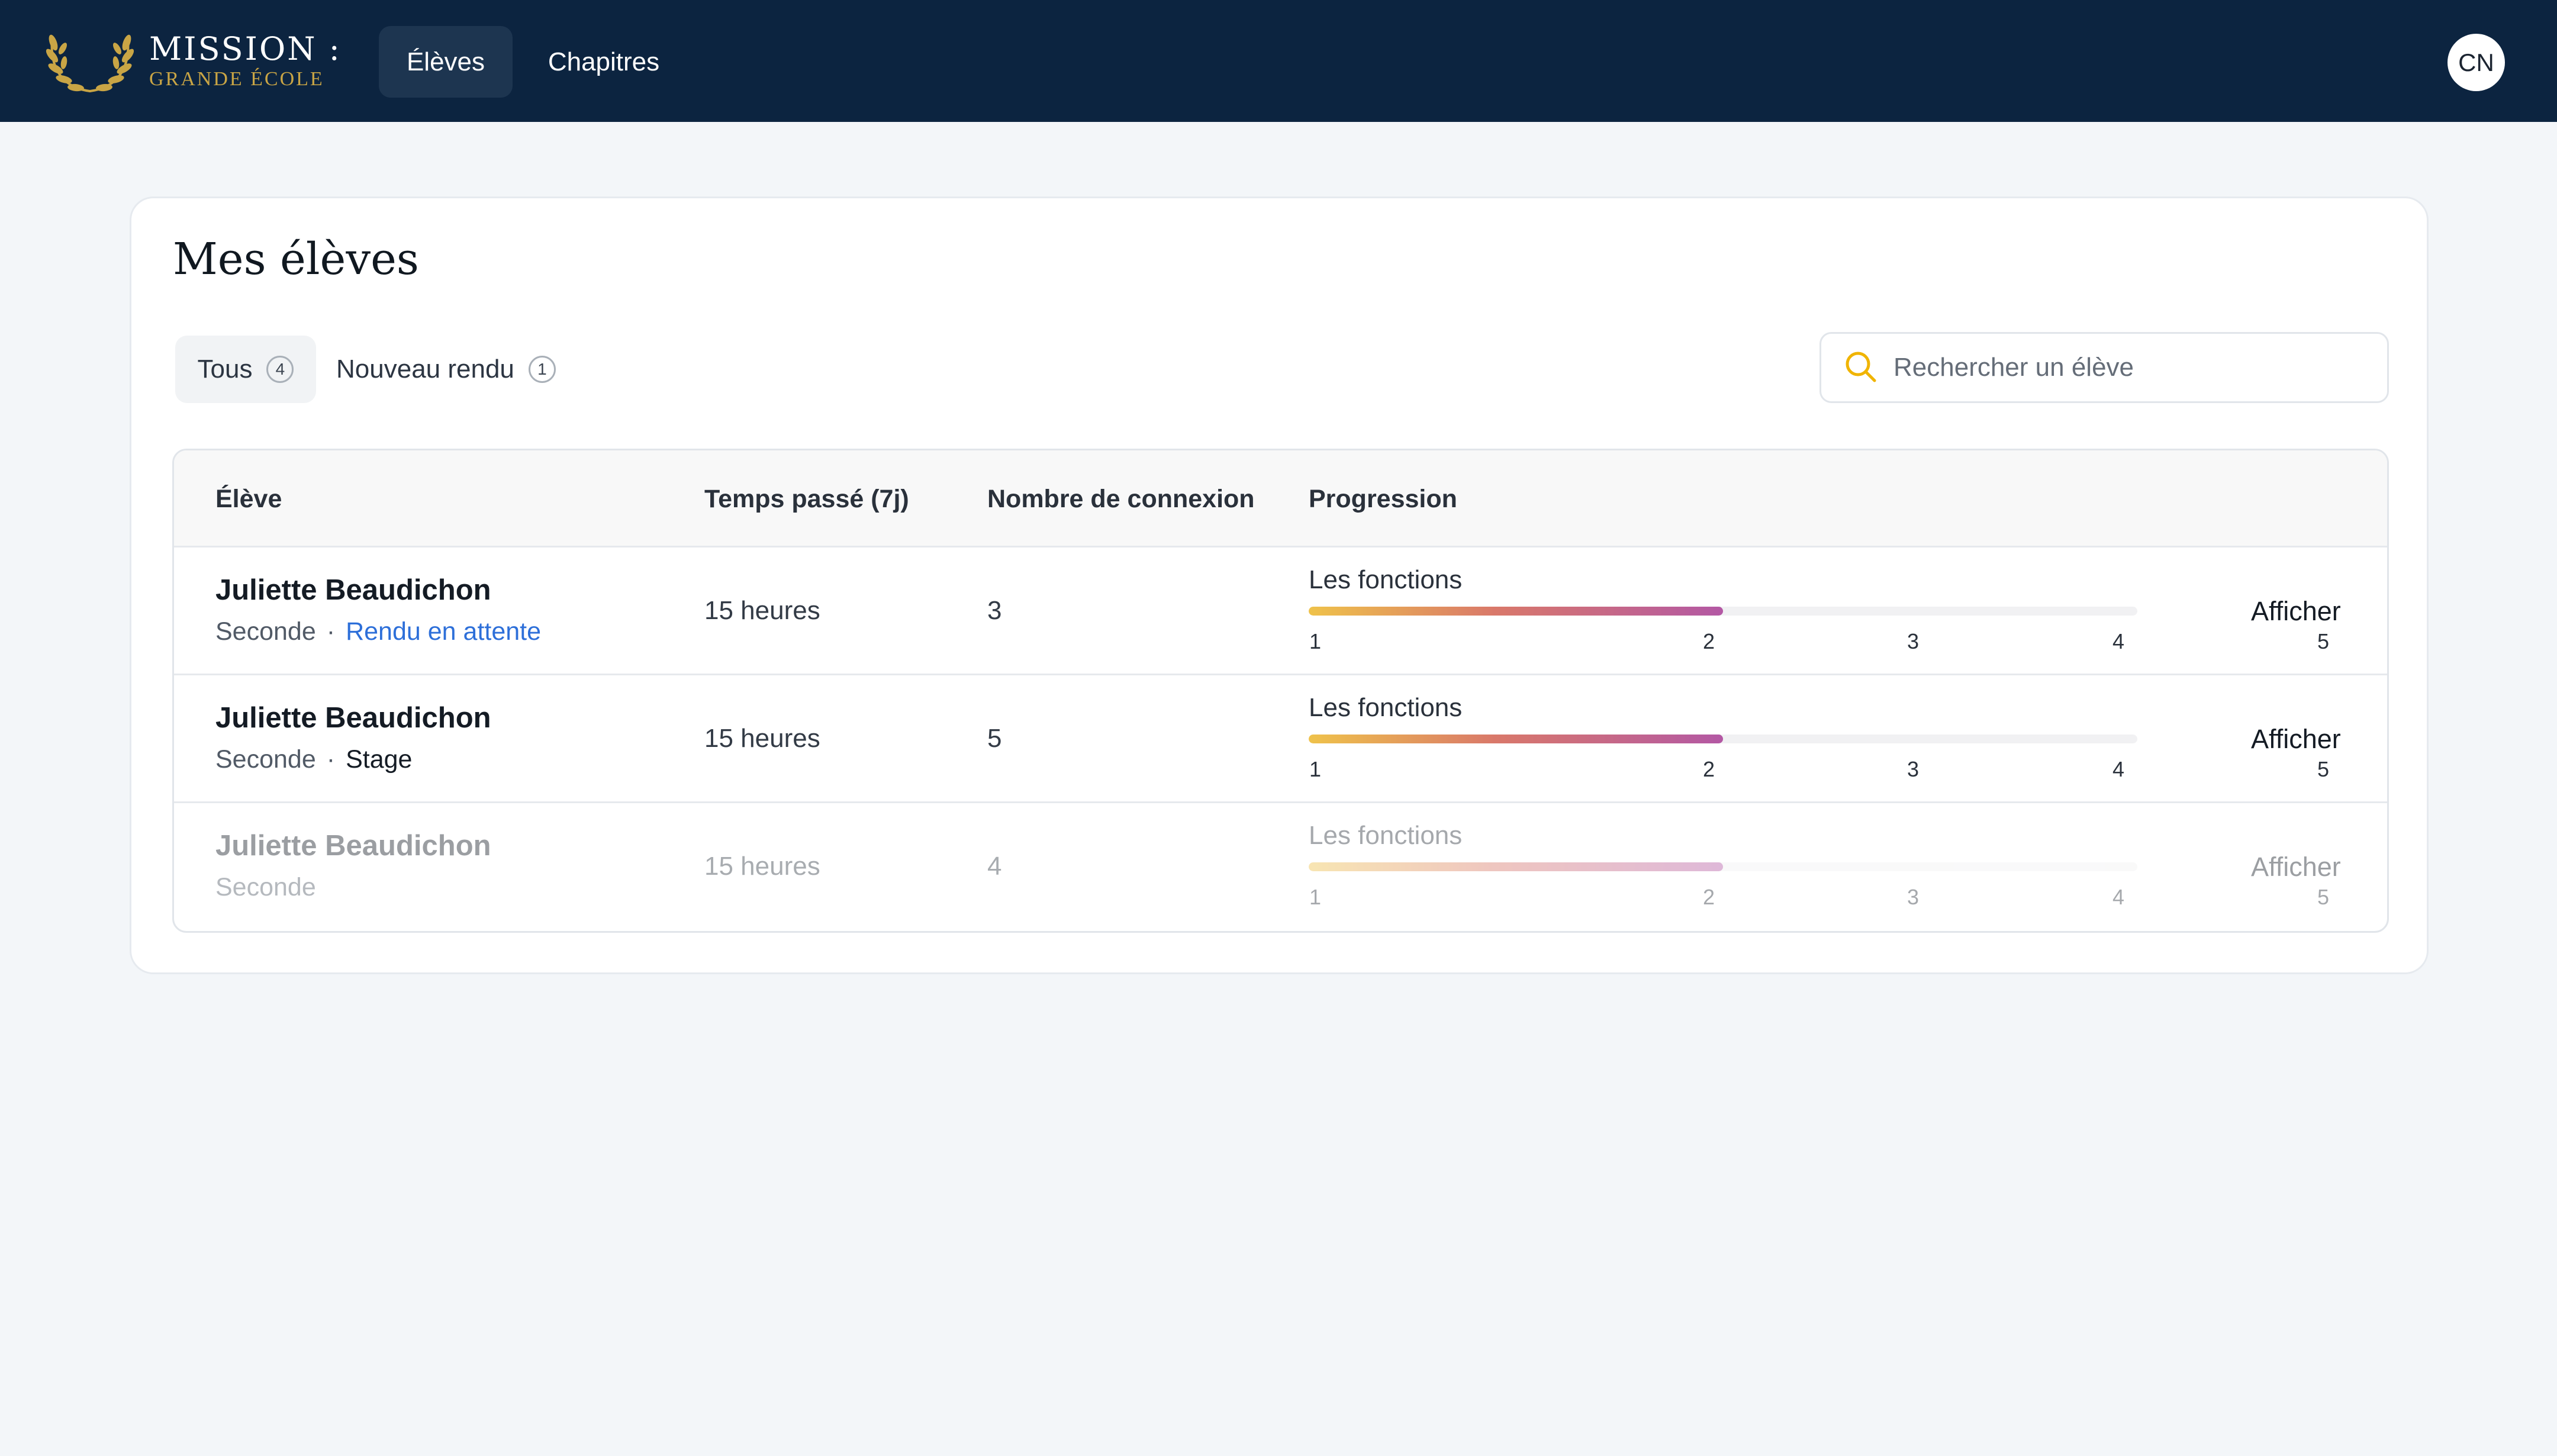  I want to click on nav-tab-chapitres: Chapitres, so click(604, 62).